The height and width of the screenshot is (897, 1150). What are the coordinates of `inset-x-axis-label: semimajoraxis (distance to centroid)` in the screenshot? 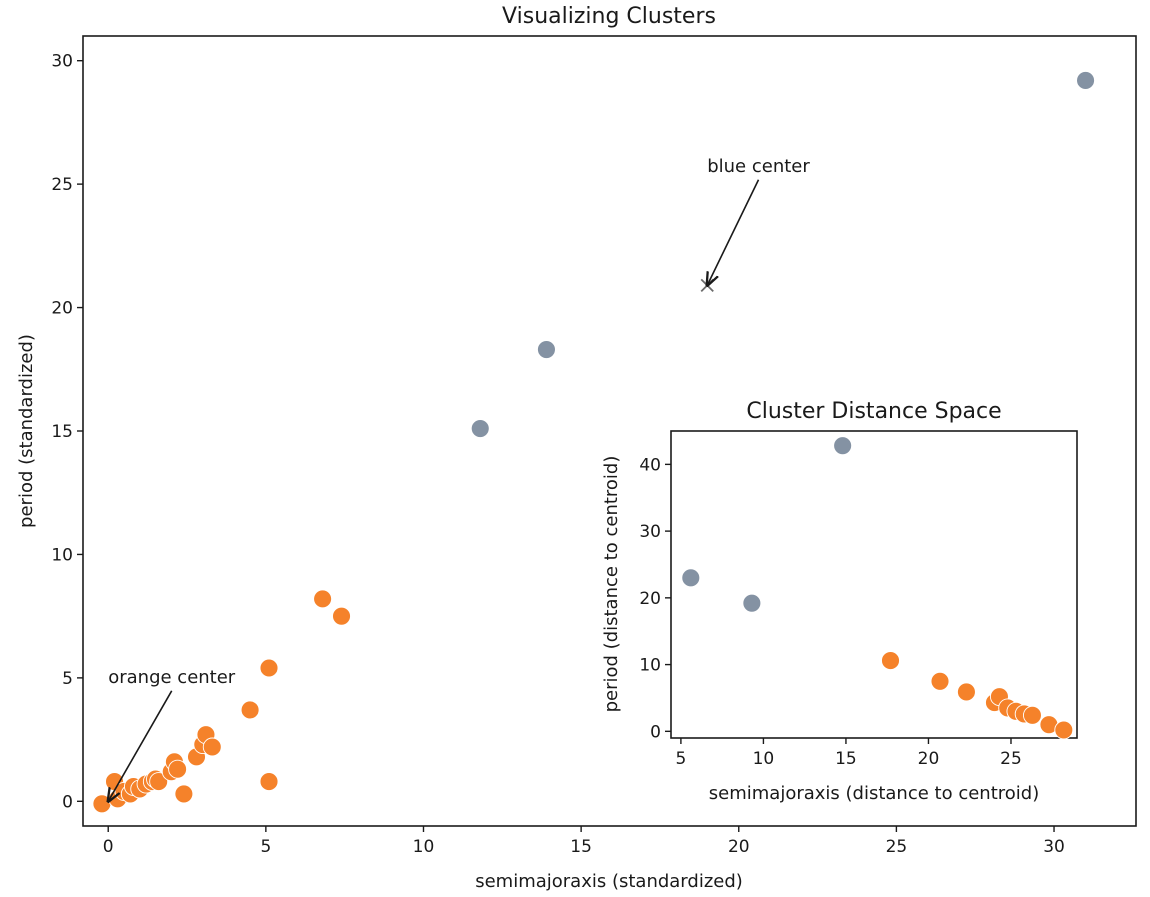 It's located at (874, 793).